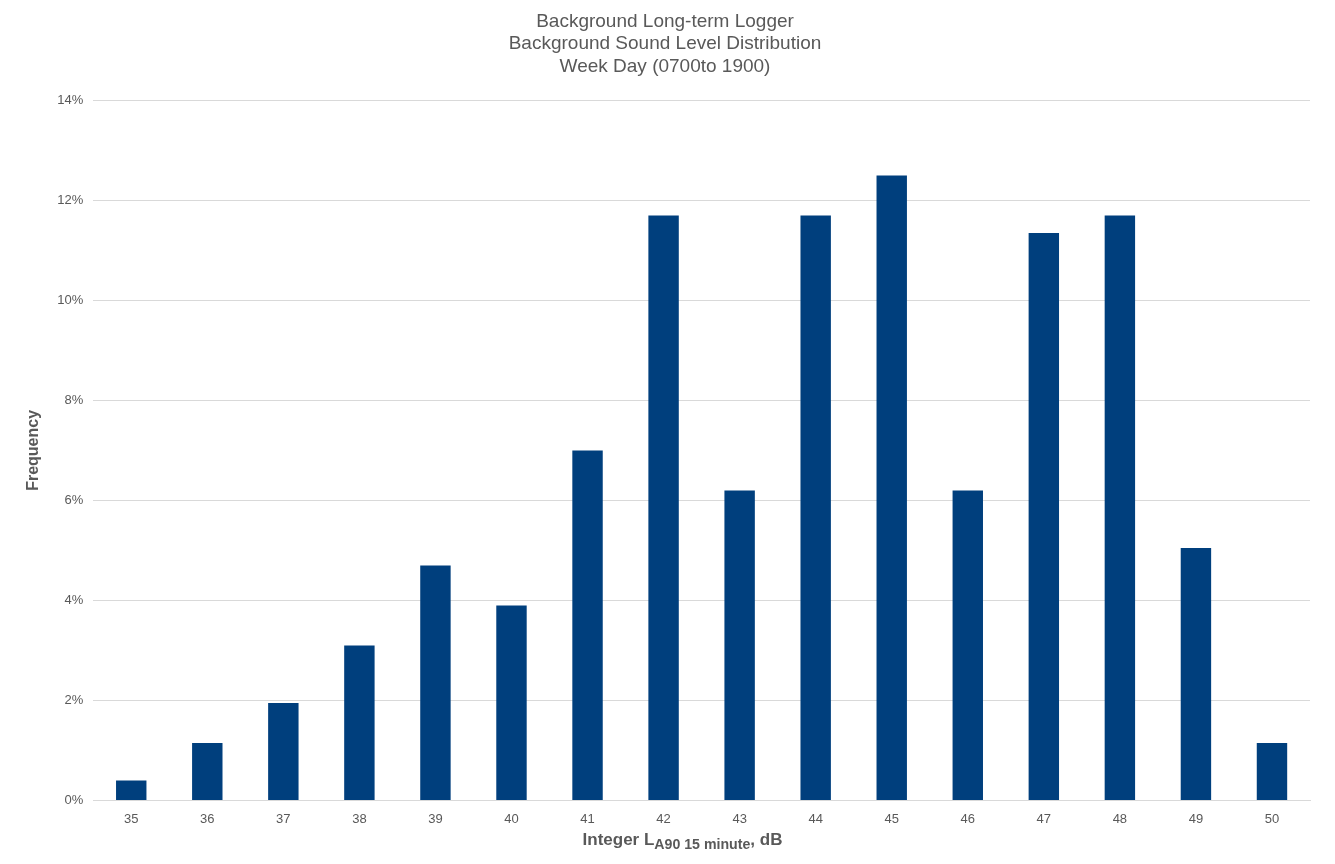 Image resolution: width=1335 pixels, height=864 pixels. I want to click on x-tick-label: 39, so click(435, 818).